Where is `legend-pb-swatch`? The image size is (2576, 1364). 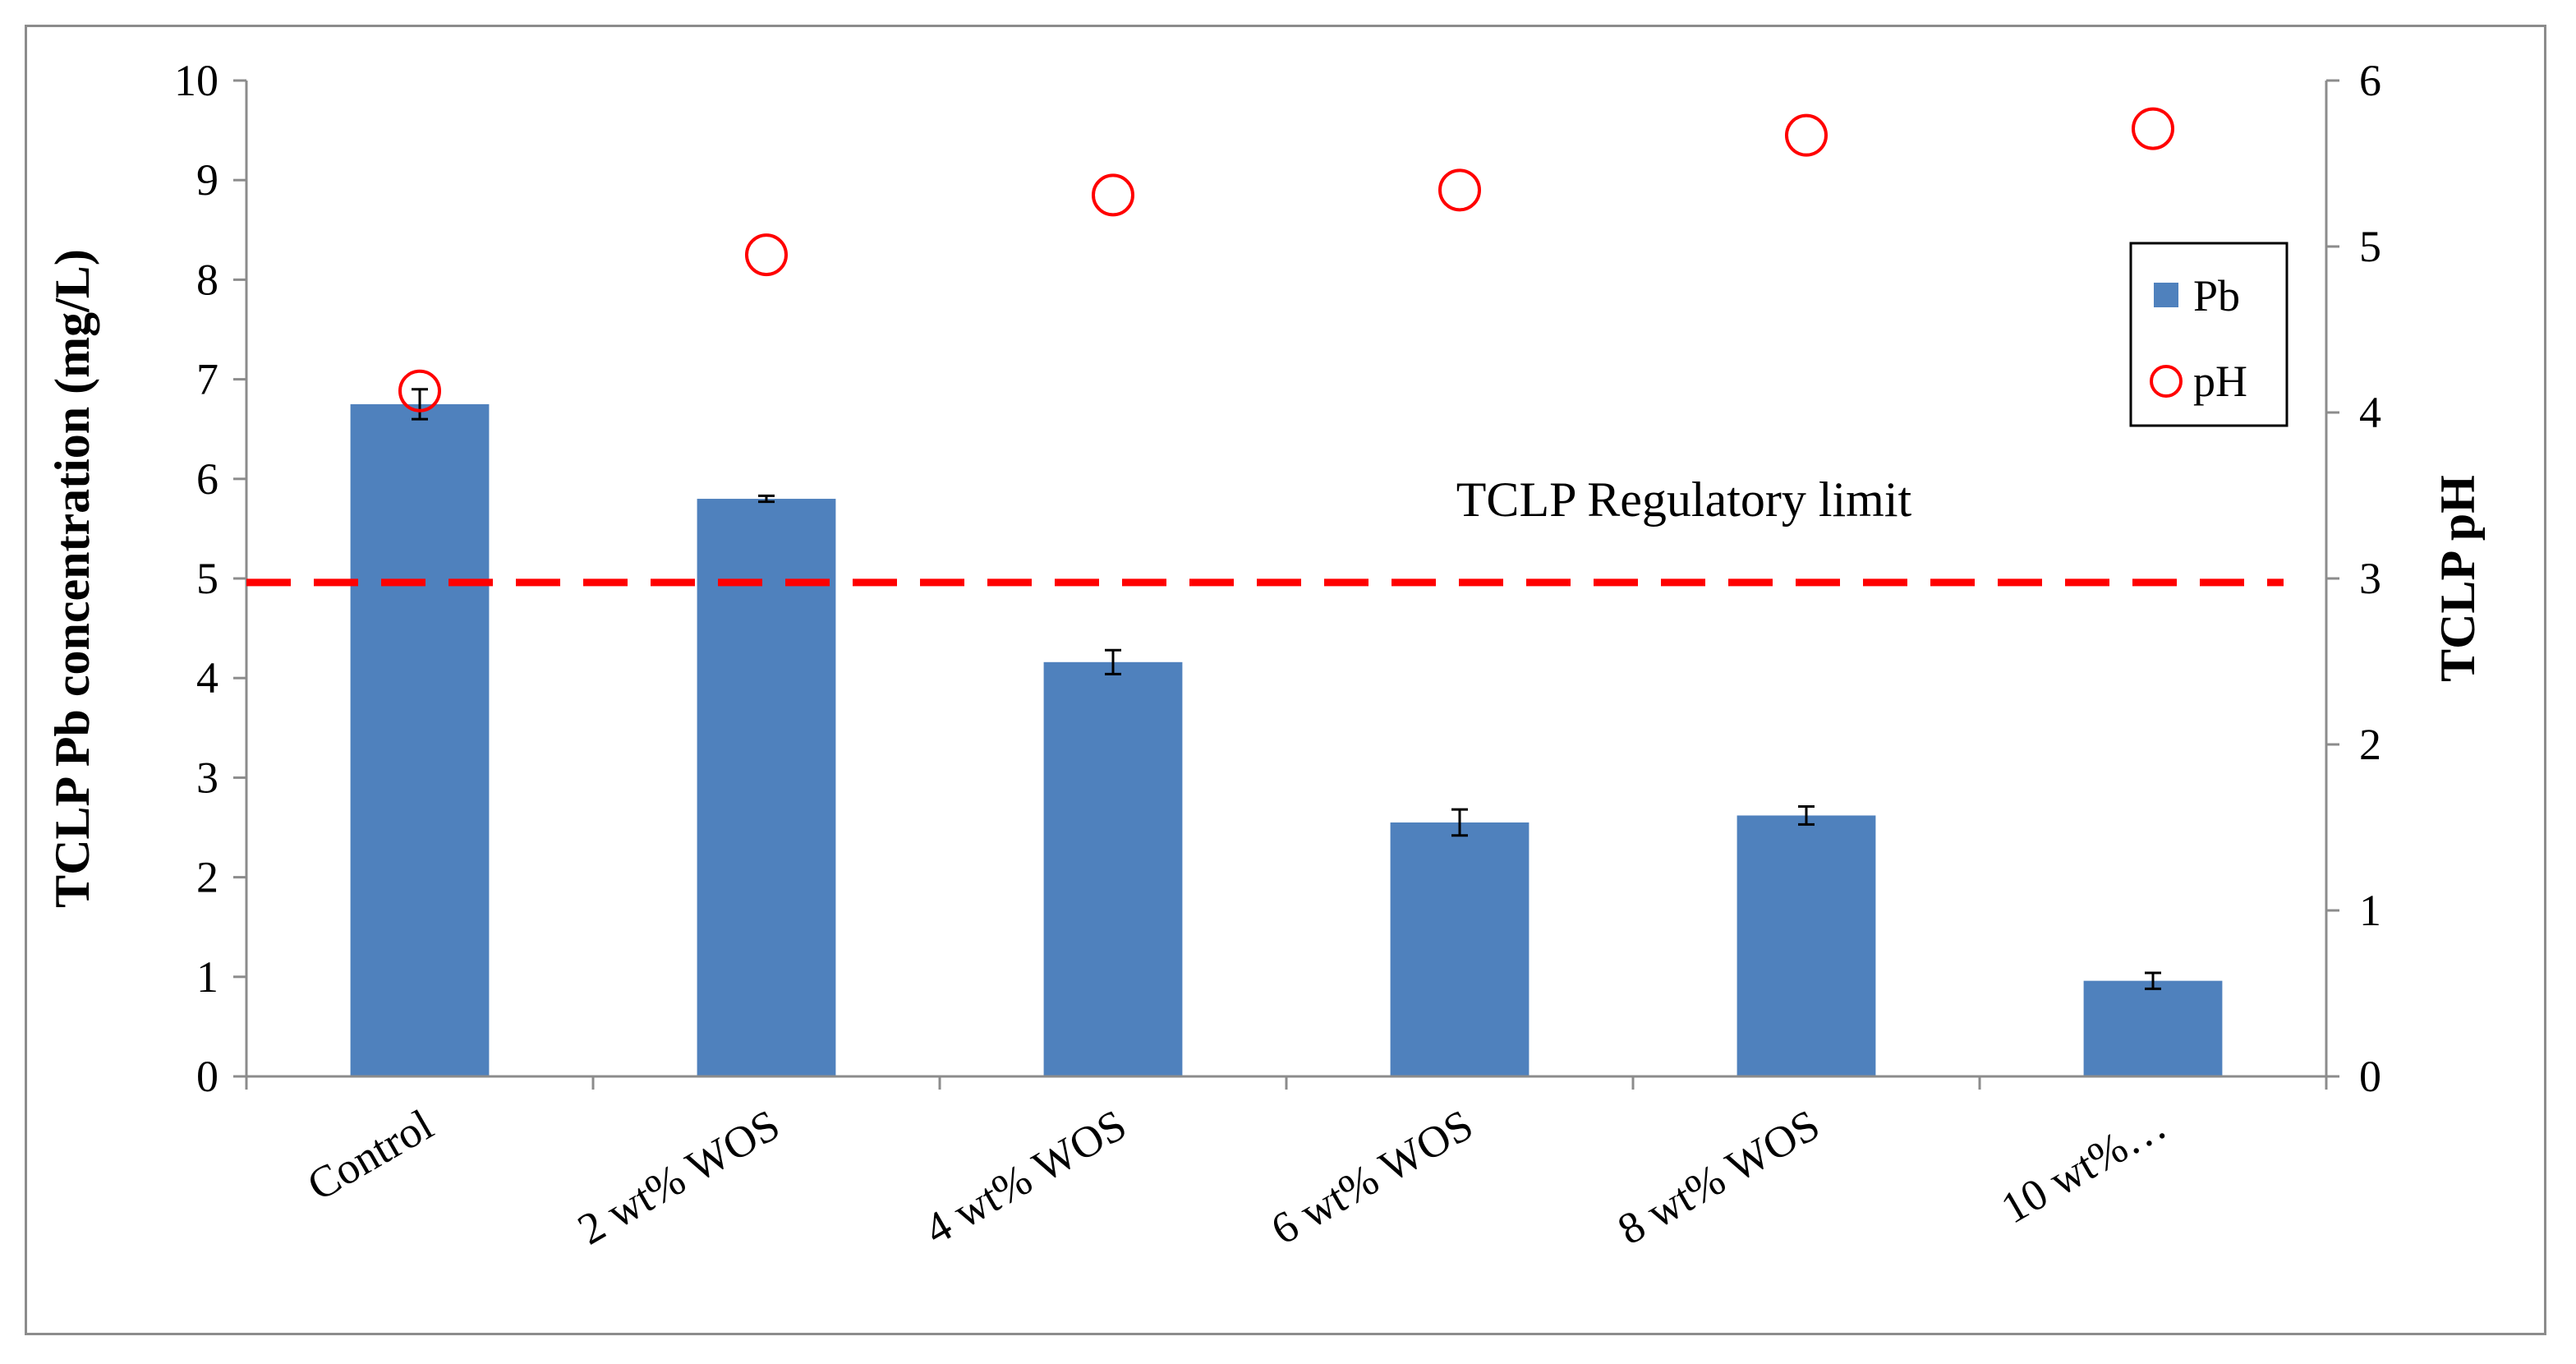
legend-pb-swatch is located at coordinates (2166, 295).